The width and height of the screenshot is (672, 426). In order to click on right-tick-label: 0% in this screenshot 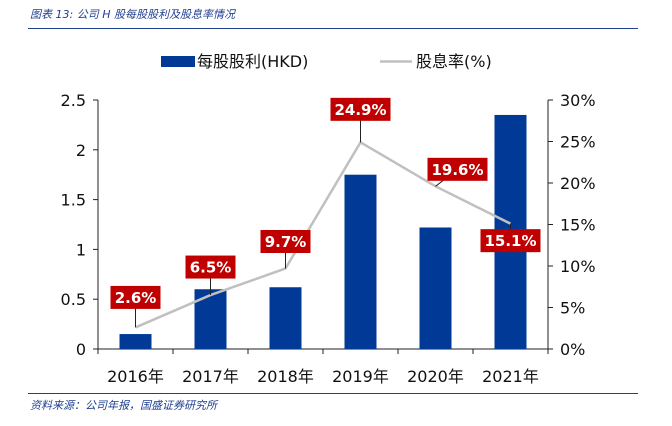, I will do `click(572, 349)`.